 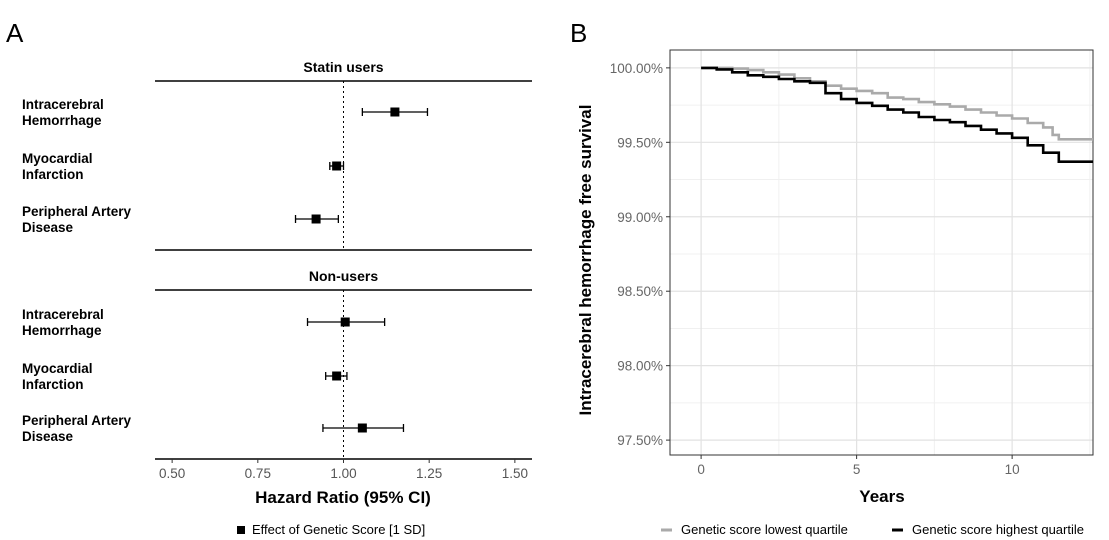 I want to click on y-axis-title-b: Intracerebral hemorrhage free survival, so click(x=585, y=260).